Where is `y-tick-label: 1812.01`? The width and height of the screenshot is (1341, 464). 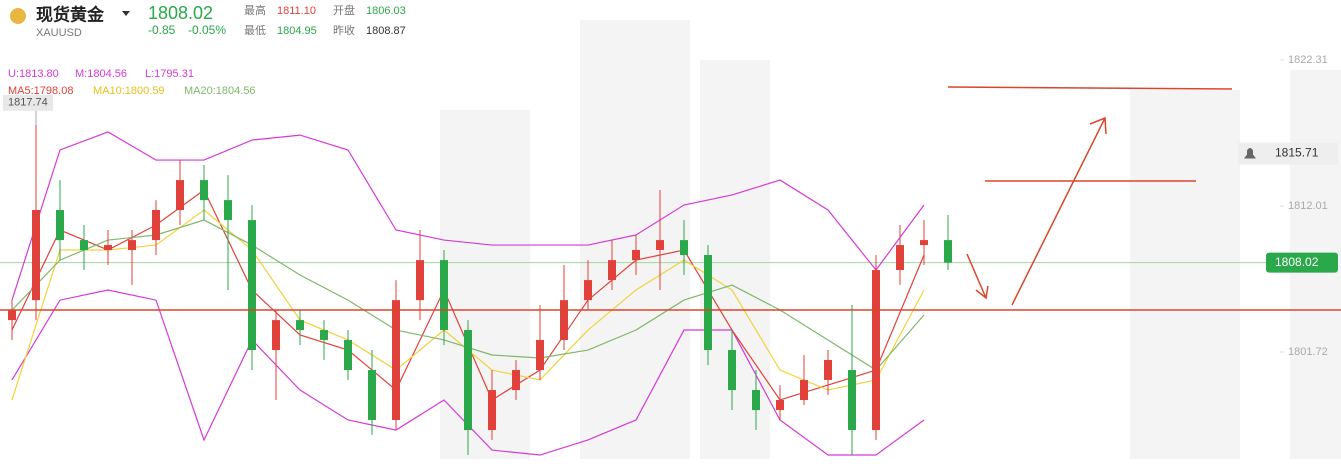 y-tick-label: 1812.01 is located at coordinates (1308, 206).